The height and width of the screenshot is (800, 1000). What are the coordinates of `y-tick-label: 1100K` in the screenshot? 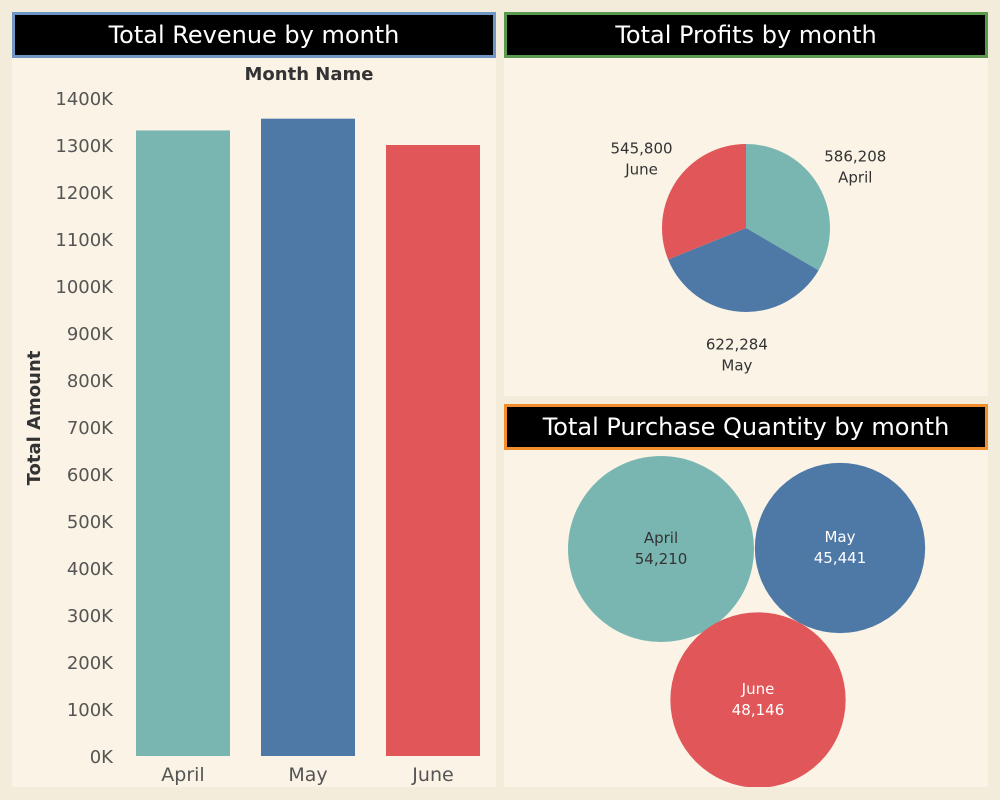 It's located at (84, 240).